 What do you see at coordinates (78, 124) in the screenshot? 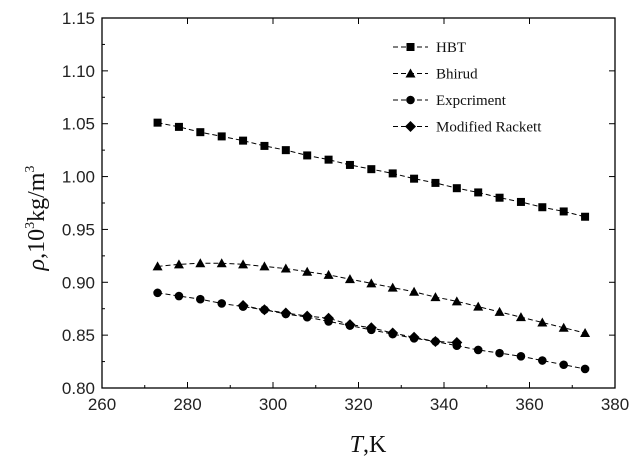
I see `y-tick-label: 1.05` at bounding box center [78, 124].